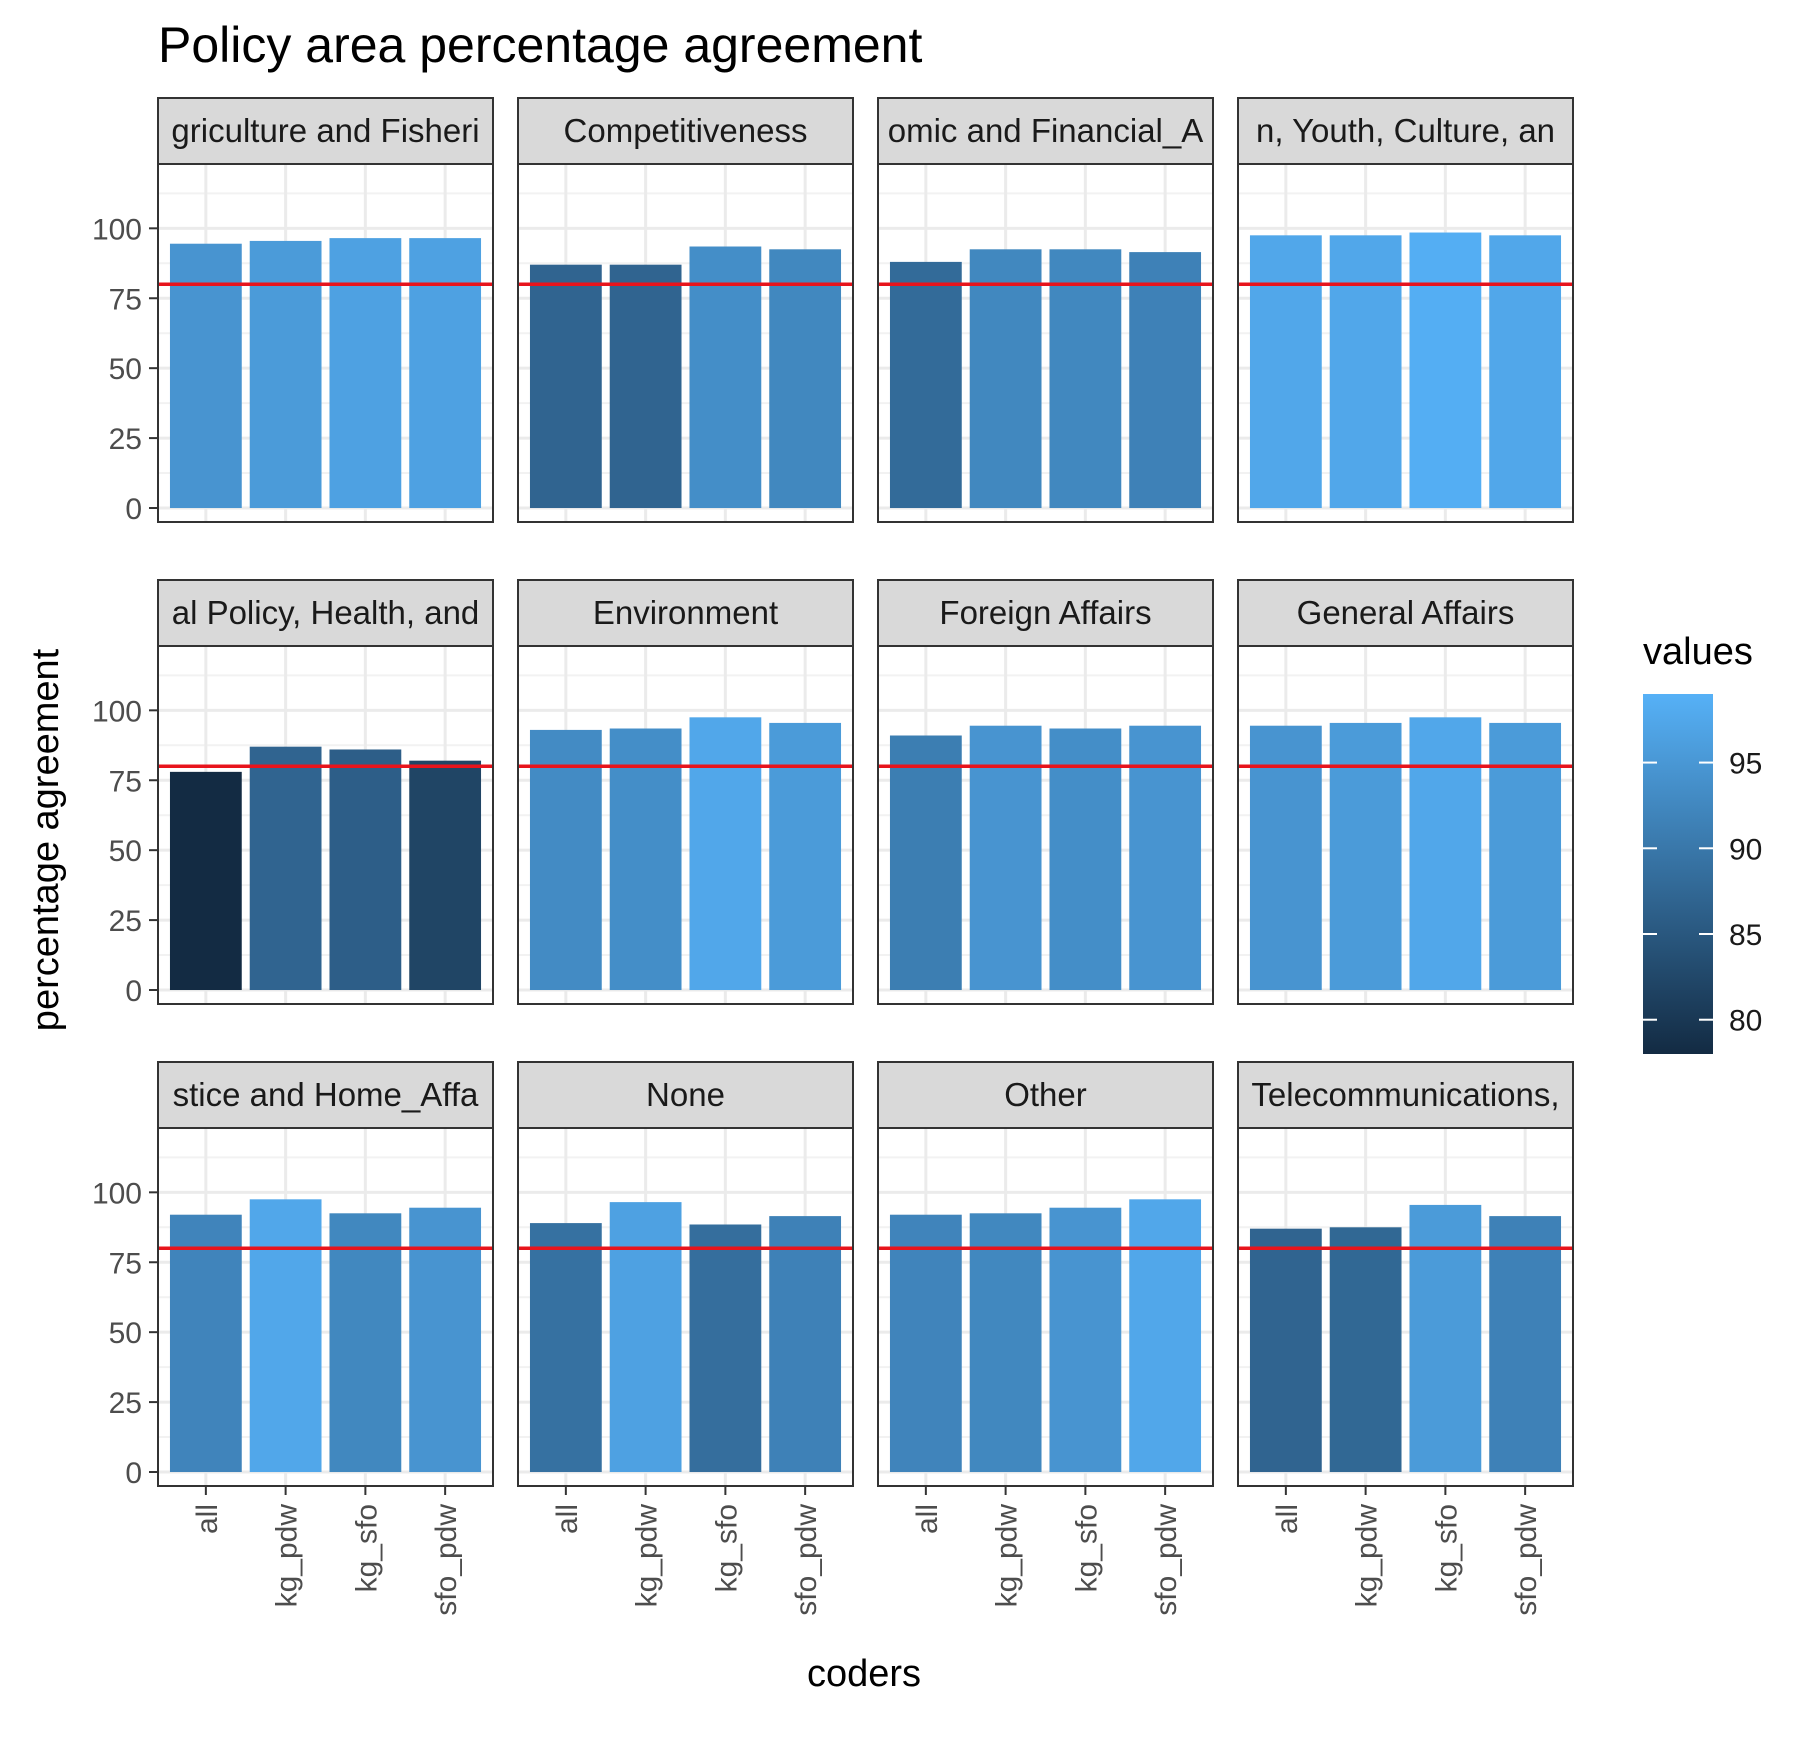 Image resolution: width=1809 pixels, height=1737 pixels. Describe the element at coordinates (540, 45) in the screenshot. I see `chart-title: Policy area percentage agreement` at that location.